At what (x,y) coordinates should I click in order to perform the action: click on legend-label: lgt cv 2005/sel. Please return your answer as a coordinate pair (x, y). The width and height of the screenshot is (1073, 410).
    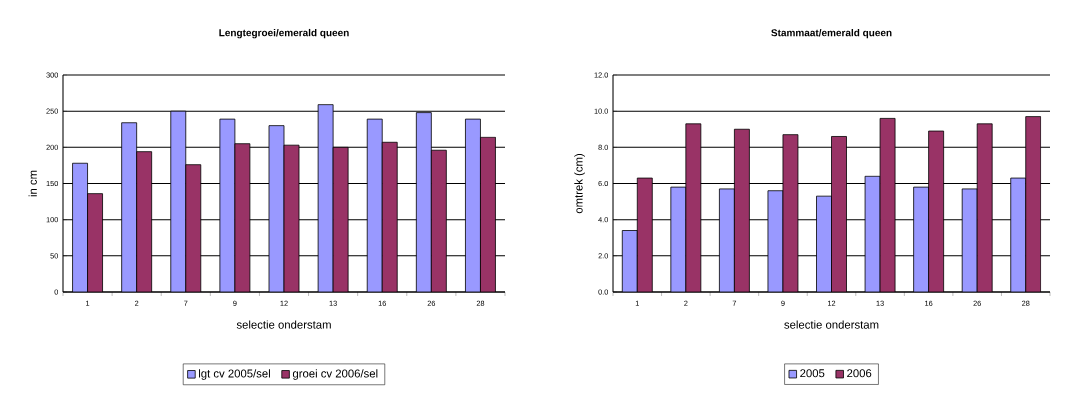
    Looking at the image, I should click on (234, 374).